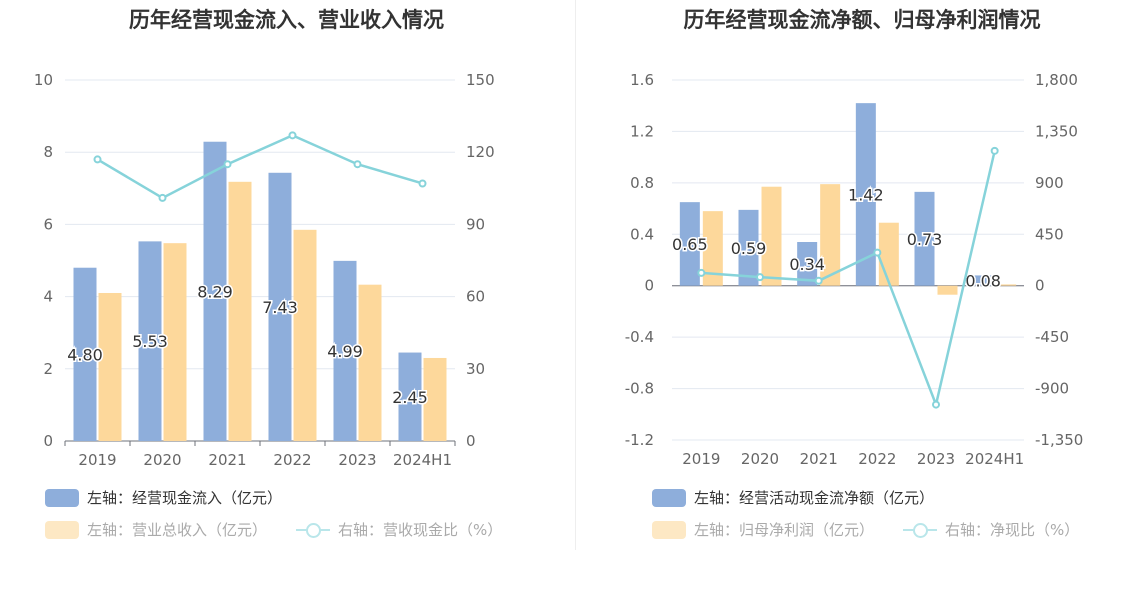 This screenshot has height=589, width=1147. What do you see at coordinates (345, 351) in the screenshot?
I see `bar-data-label: 4.99` at bounding box center [345, 351].